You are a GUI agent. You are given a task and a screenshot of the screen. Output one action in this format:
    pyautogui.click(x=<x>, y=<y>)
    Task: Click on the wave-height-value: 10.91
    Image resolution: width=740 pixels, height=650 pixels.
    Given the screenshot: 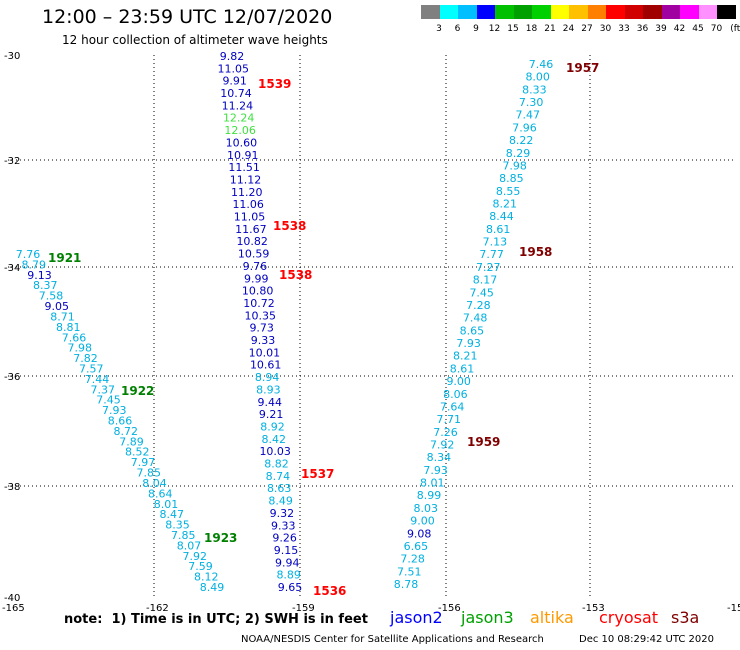 What is the action you would take?
    pyautogui.click(x=243, y=155)
    